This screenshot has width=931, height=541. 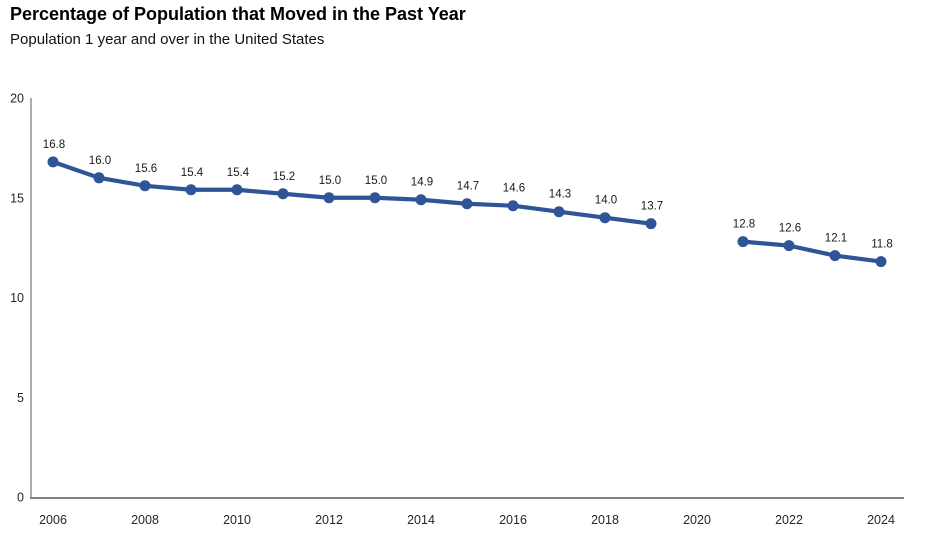 What do you see at coordinates (789, 520) in the screenshot?
I see `x-axis-tick-label: 2022` at bounding box center [789, 520].